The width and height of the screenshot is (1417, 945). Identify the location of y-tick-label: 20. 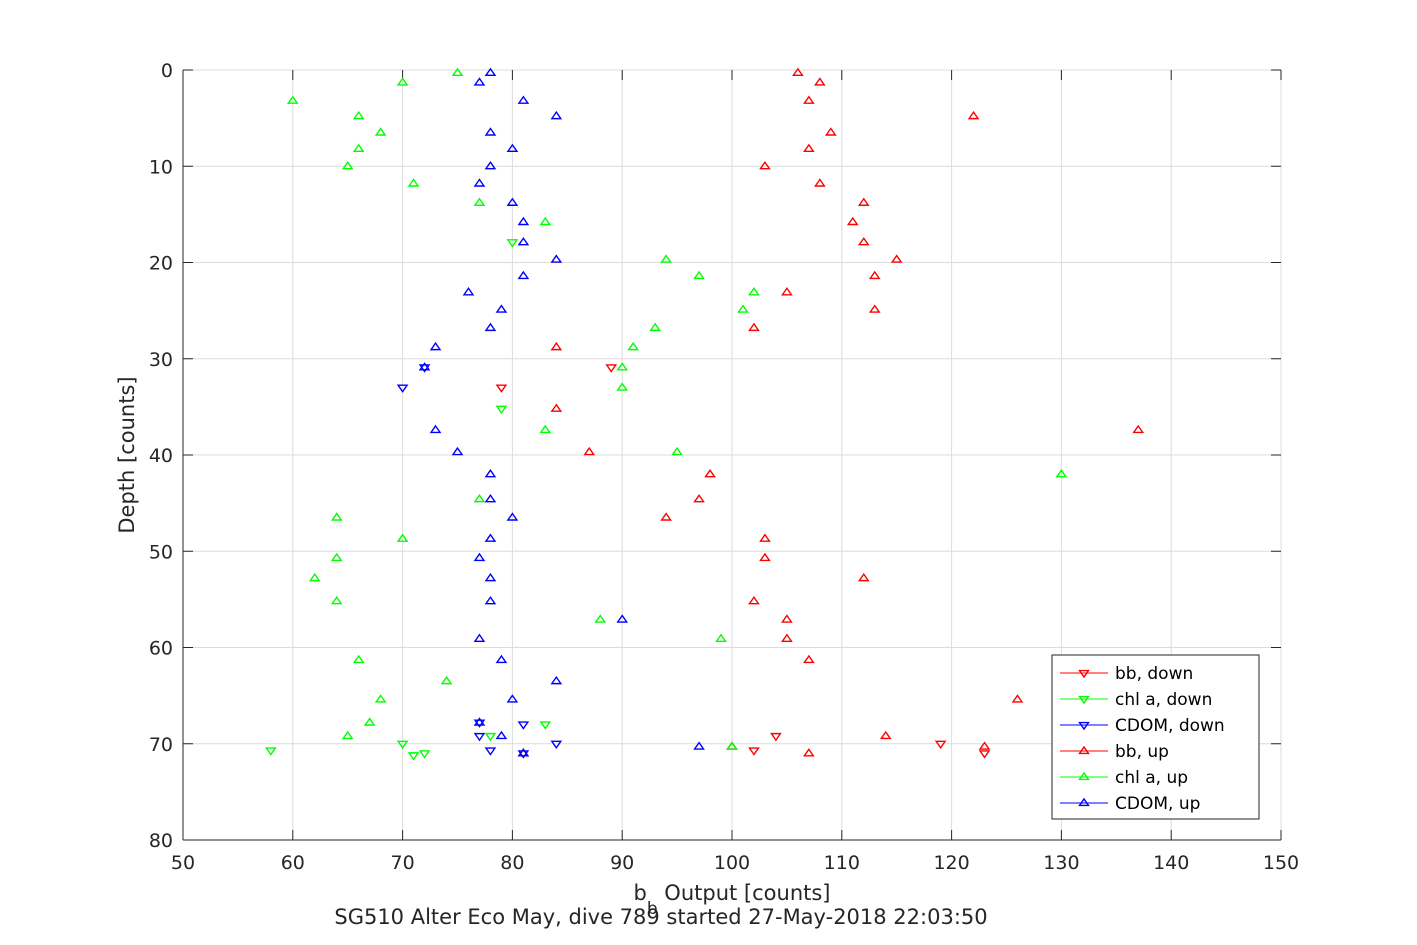
(161, 264).